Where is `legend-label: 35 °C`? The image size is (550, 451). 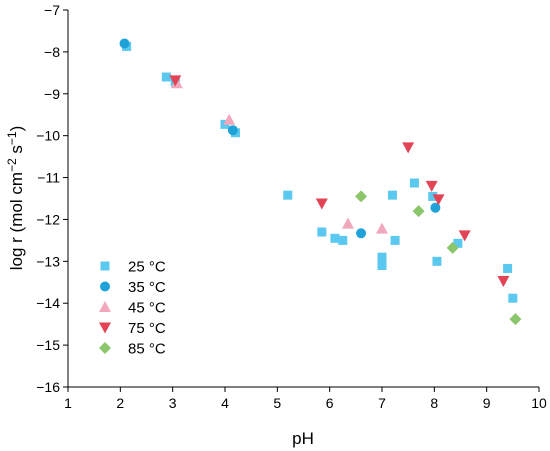
legend-label: 35 °C is located at coordinates (147, 287).